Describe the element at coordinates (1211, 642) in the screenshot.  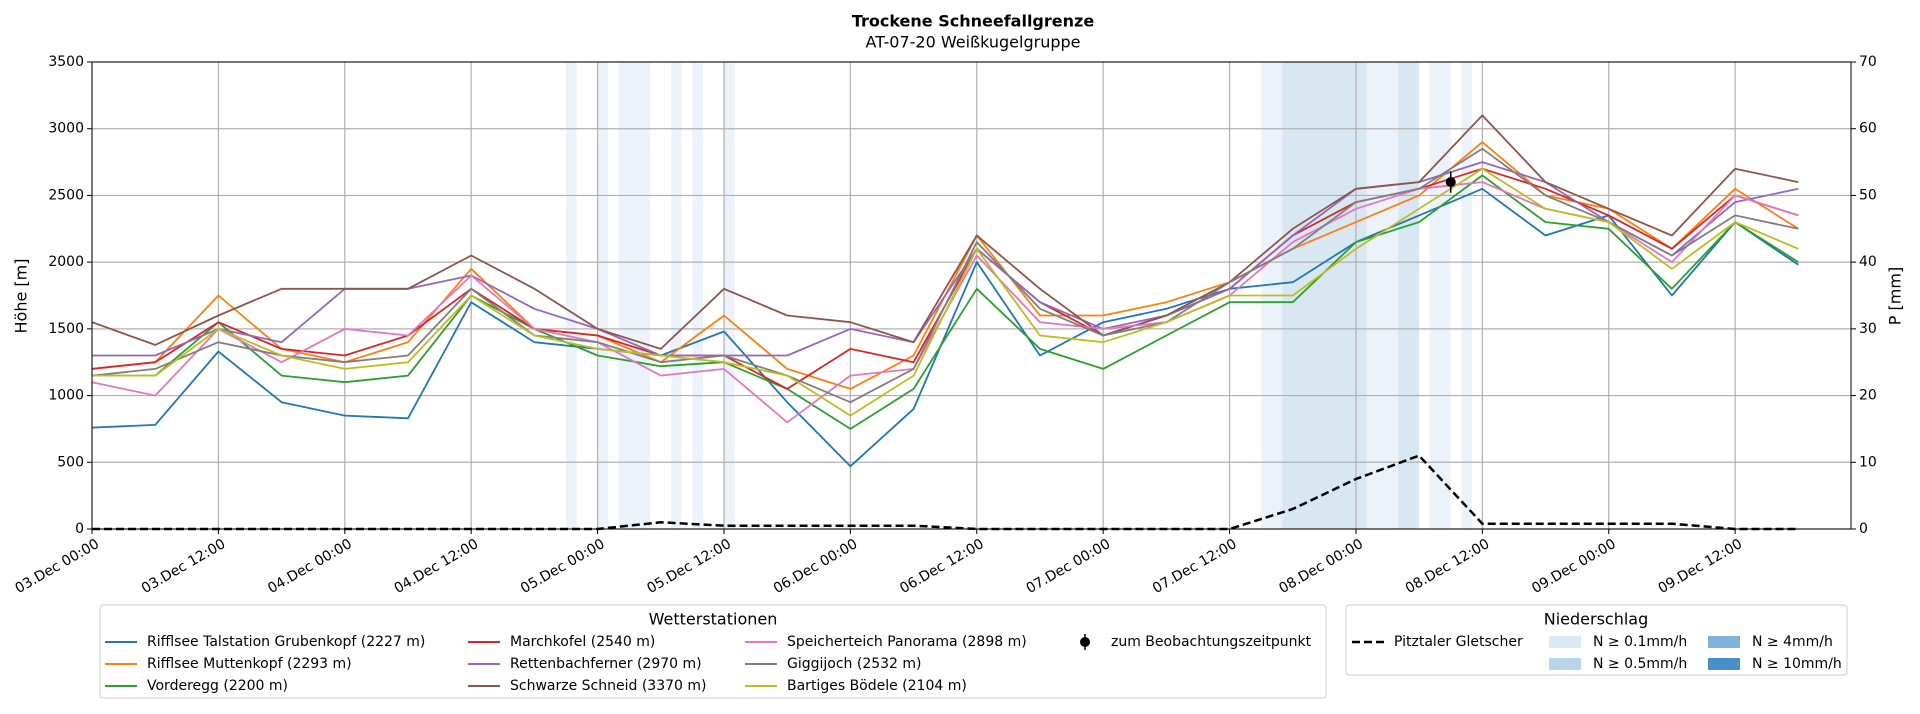
I see `legend-label: zum Beobachtungszeitpunkt` at that location.